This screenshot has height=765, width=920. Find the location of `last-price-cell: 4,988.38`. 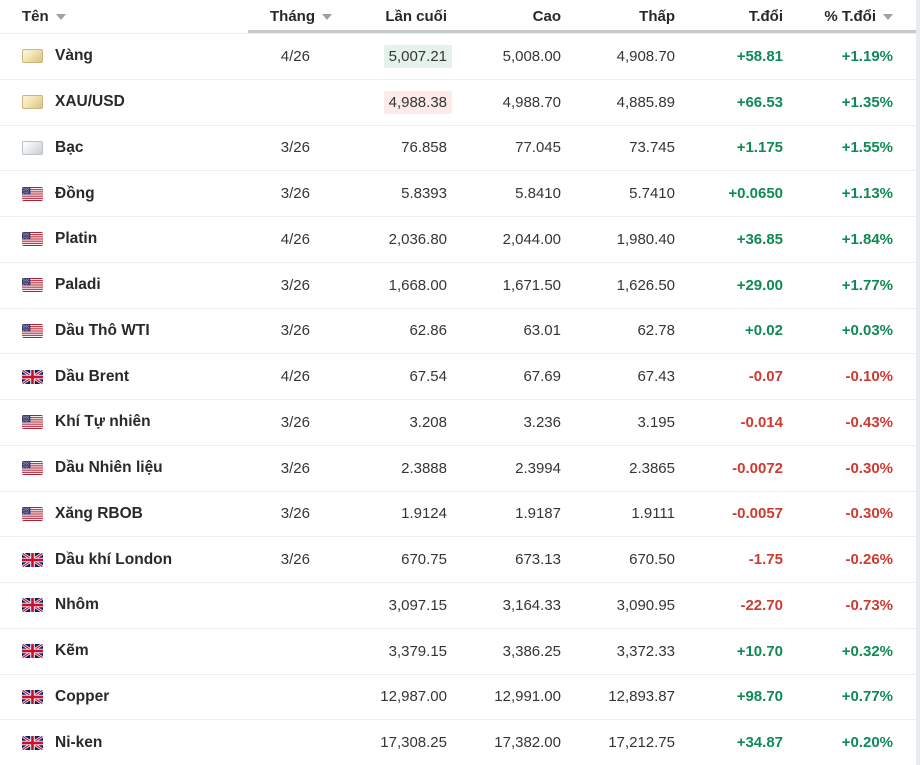

last-price-cell: 4,988.38 is located at coordinates (392, 102).